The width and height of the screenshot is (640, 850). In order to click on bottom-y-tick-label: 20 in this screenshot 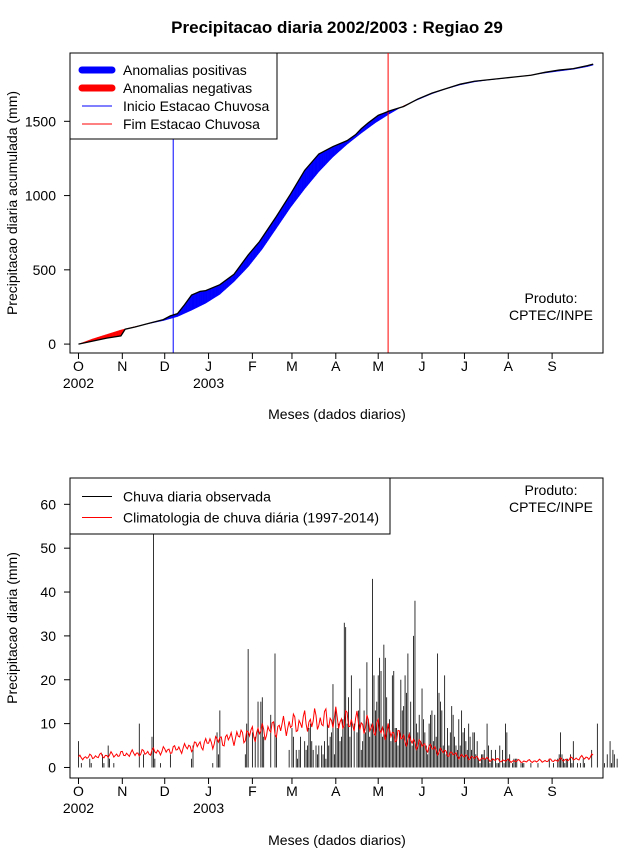, I will do `click(48, 680)`.